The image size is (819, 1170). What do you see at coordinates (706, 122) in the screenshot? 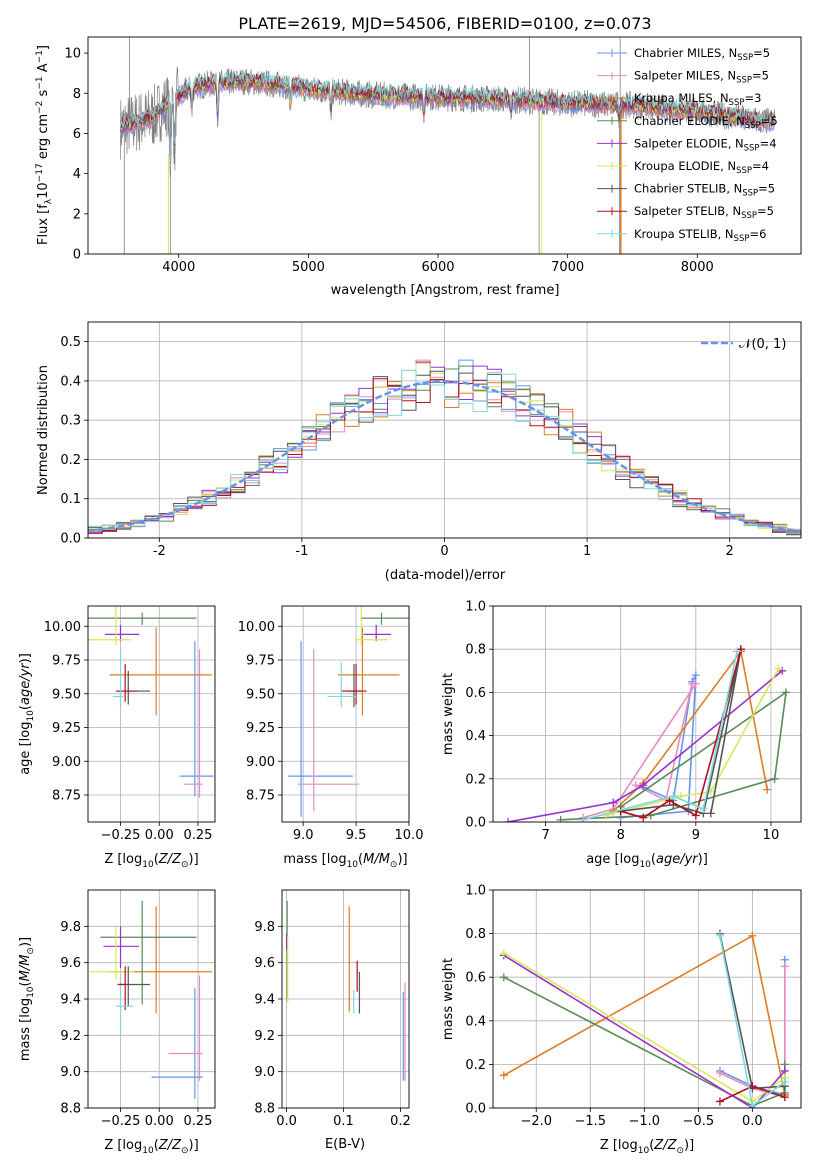
I see `legend-label: Chabrier ELODIE, NSSP=5` at bounding box center [706, 122].